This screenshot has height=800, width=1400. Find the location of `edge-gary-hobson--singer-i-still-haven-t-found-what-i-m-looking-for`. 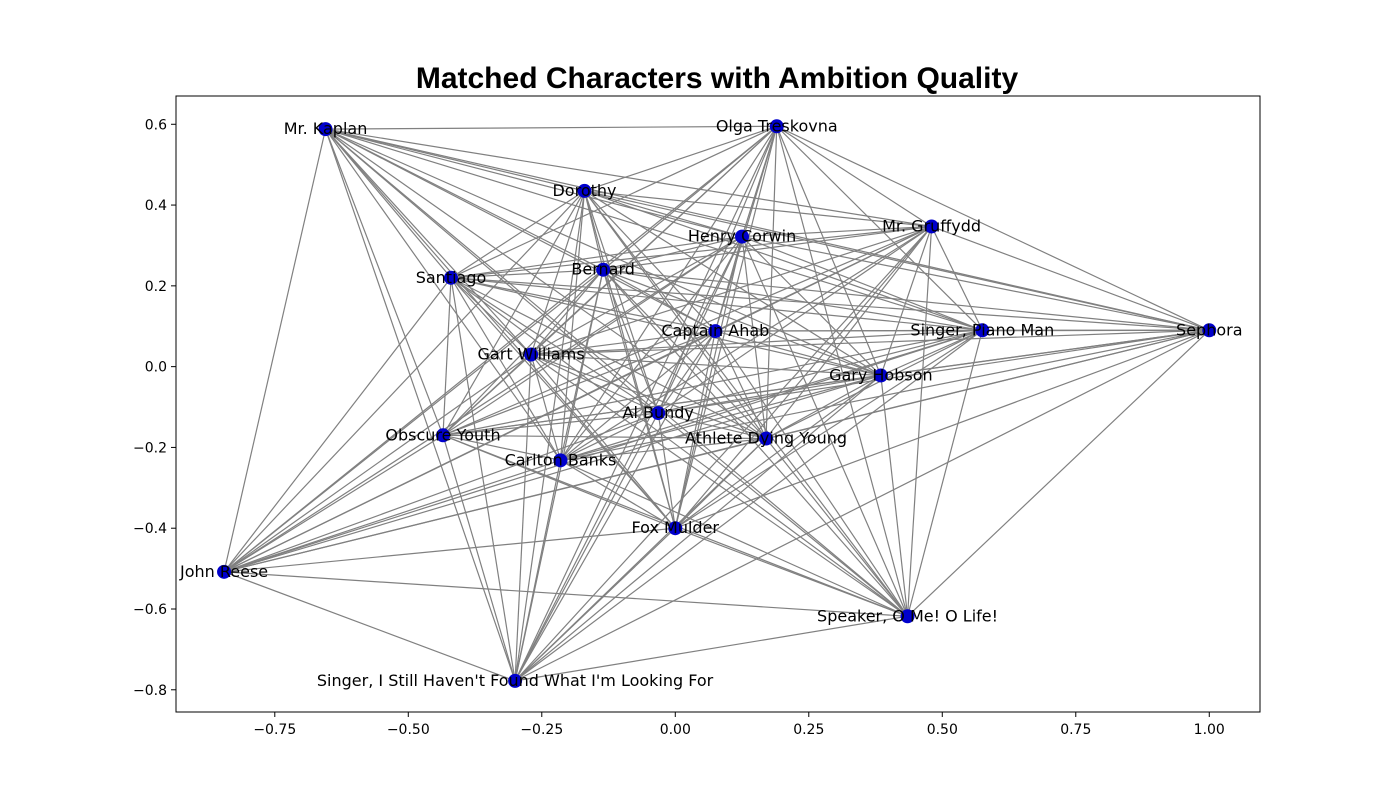

edge-gary-hobson--singer-i-still-haven-t-found-what-i-m-looking-for is located at coordinates (698, 528).